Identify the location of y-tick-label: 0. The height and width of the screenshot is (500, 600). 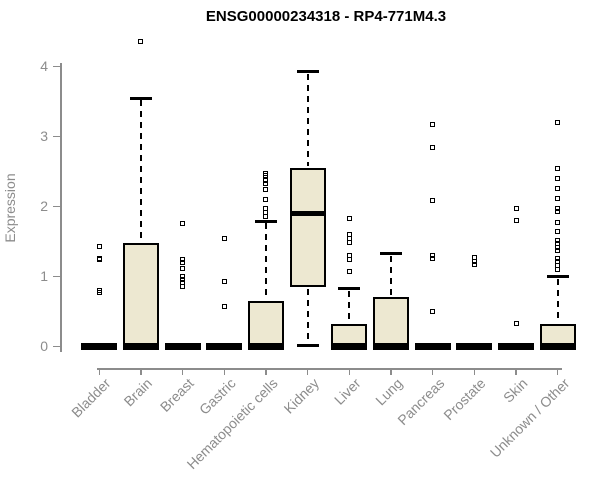
(44, 345).